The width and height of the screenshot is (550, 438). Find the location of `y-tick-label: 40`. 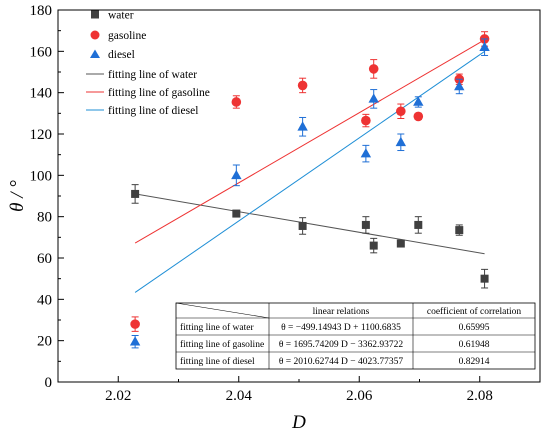

y-tick-label: 40 is located at coordinates (44, 300).